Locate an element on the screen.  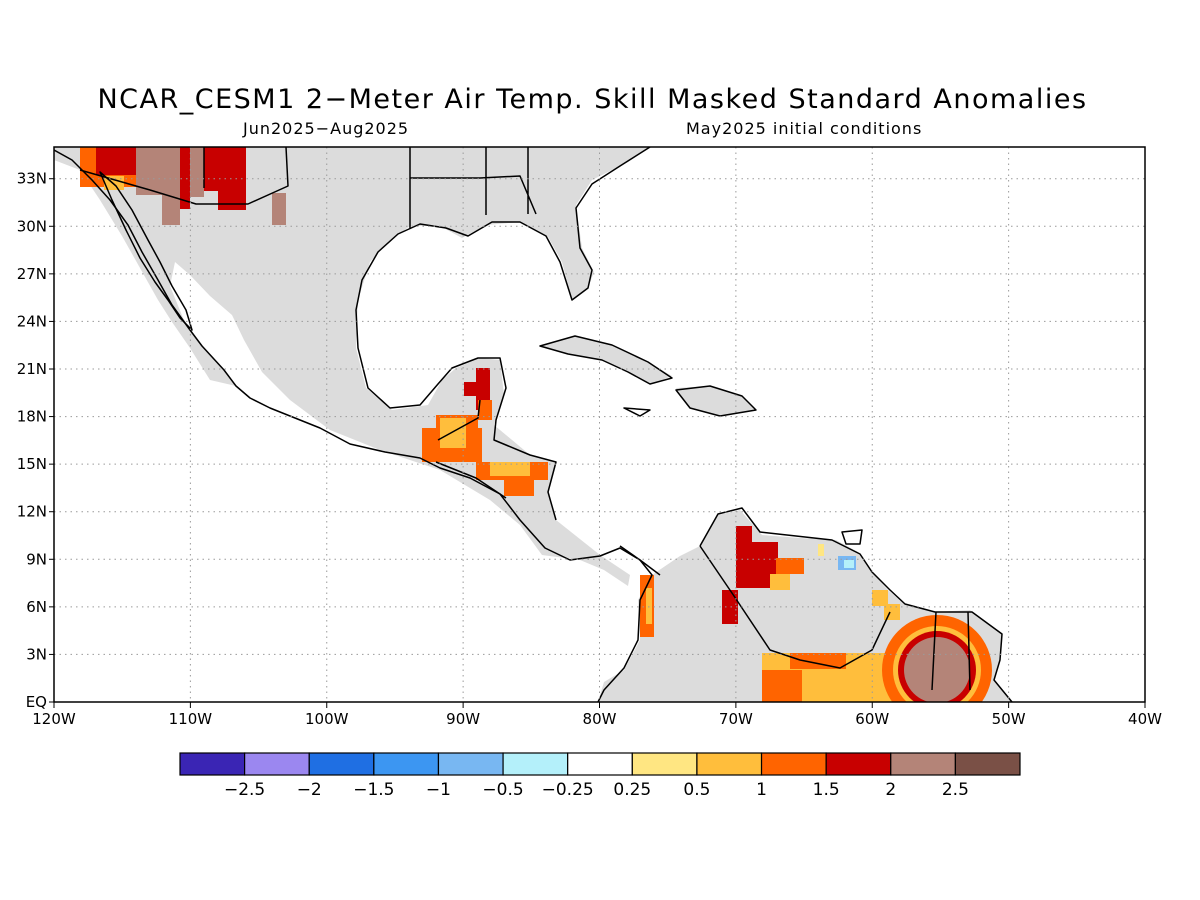
lon-tick-label: 70W is located at coordinates (736, 719).